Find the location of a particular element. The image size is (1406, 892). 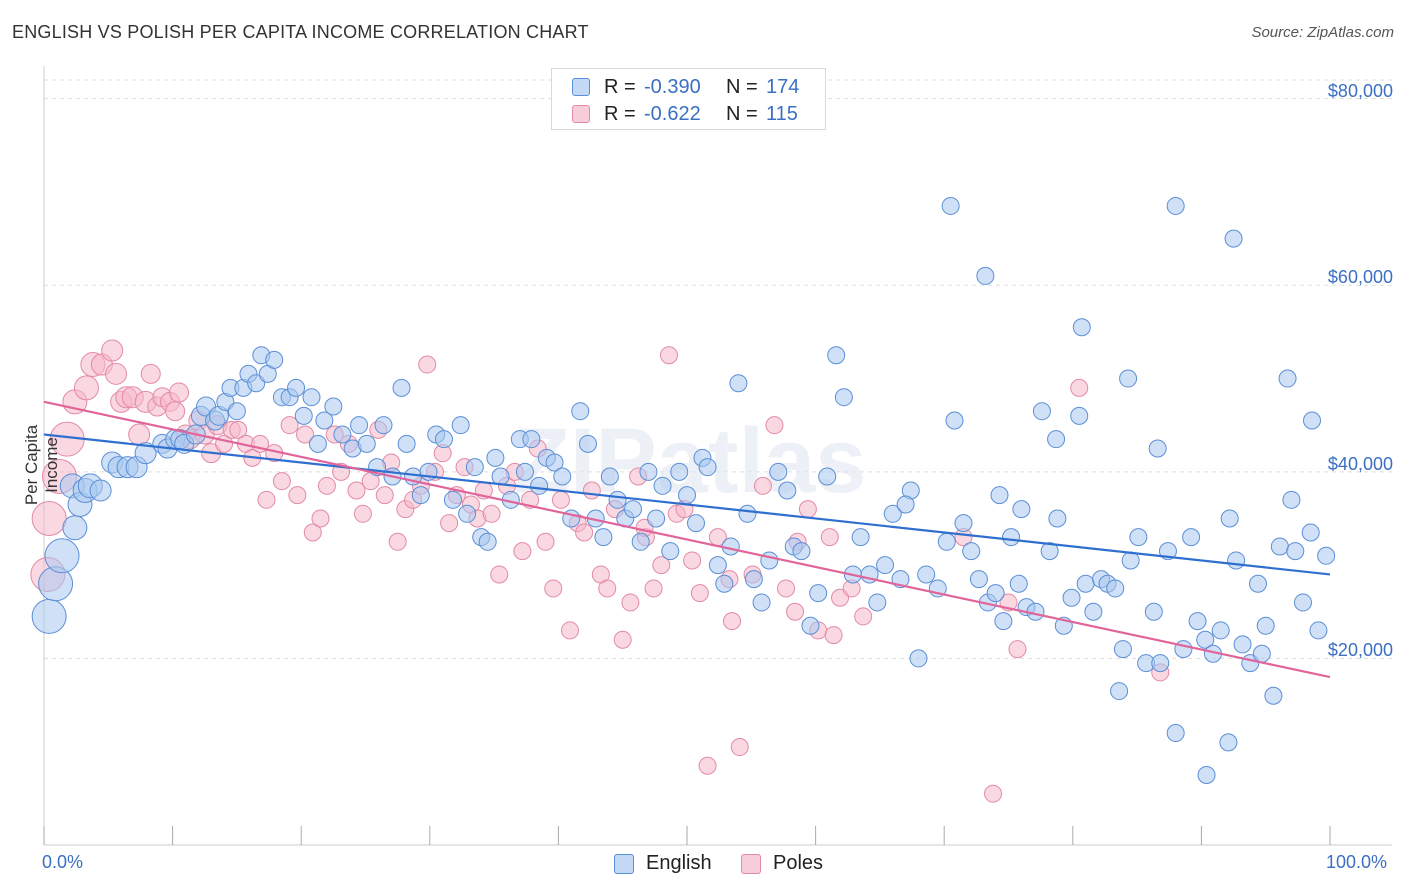

x-tick-label-max: 100.0% is located at coordinates (1357, 862).